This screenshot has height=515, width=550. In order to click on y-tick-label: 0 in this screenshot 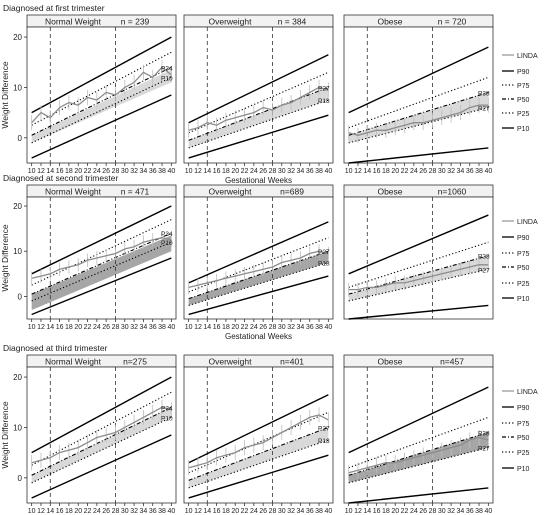, I will do `click(20, 138)`.